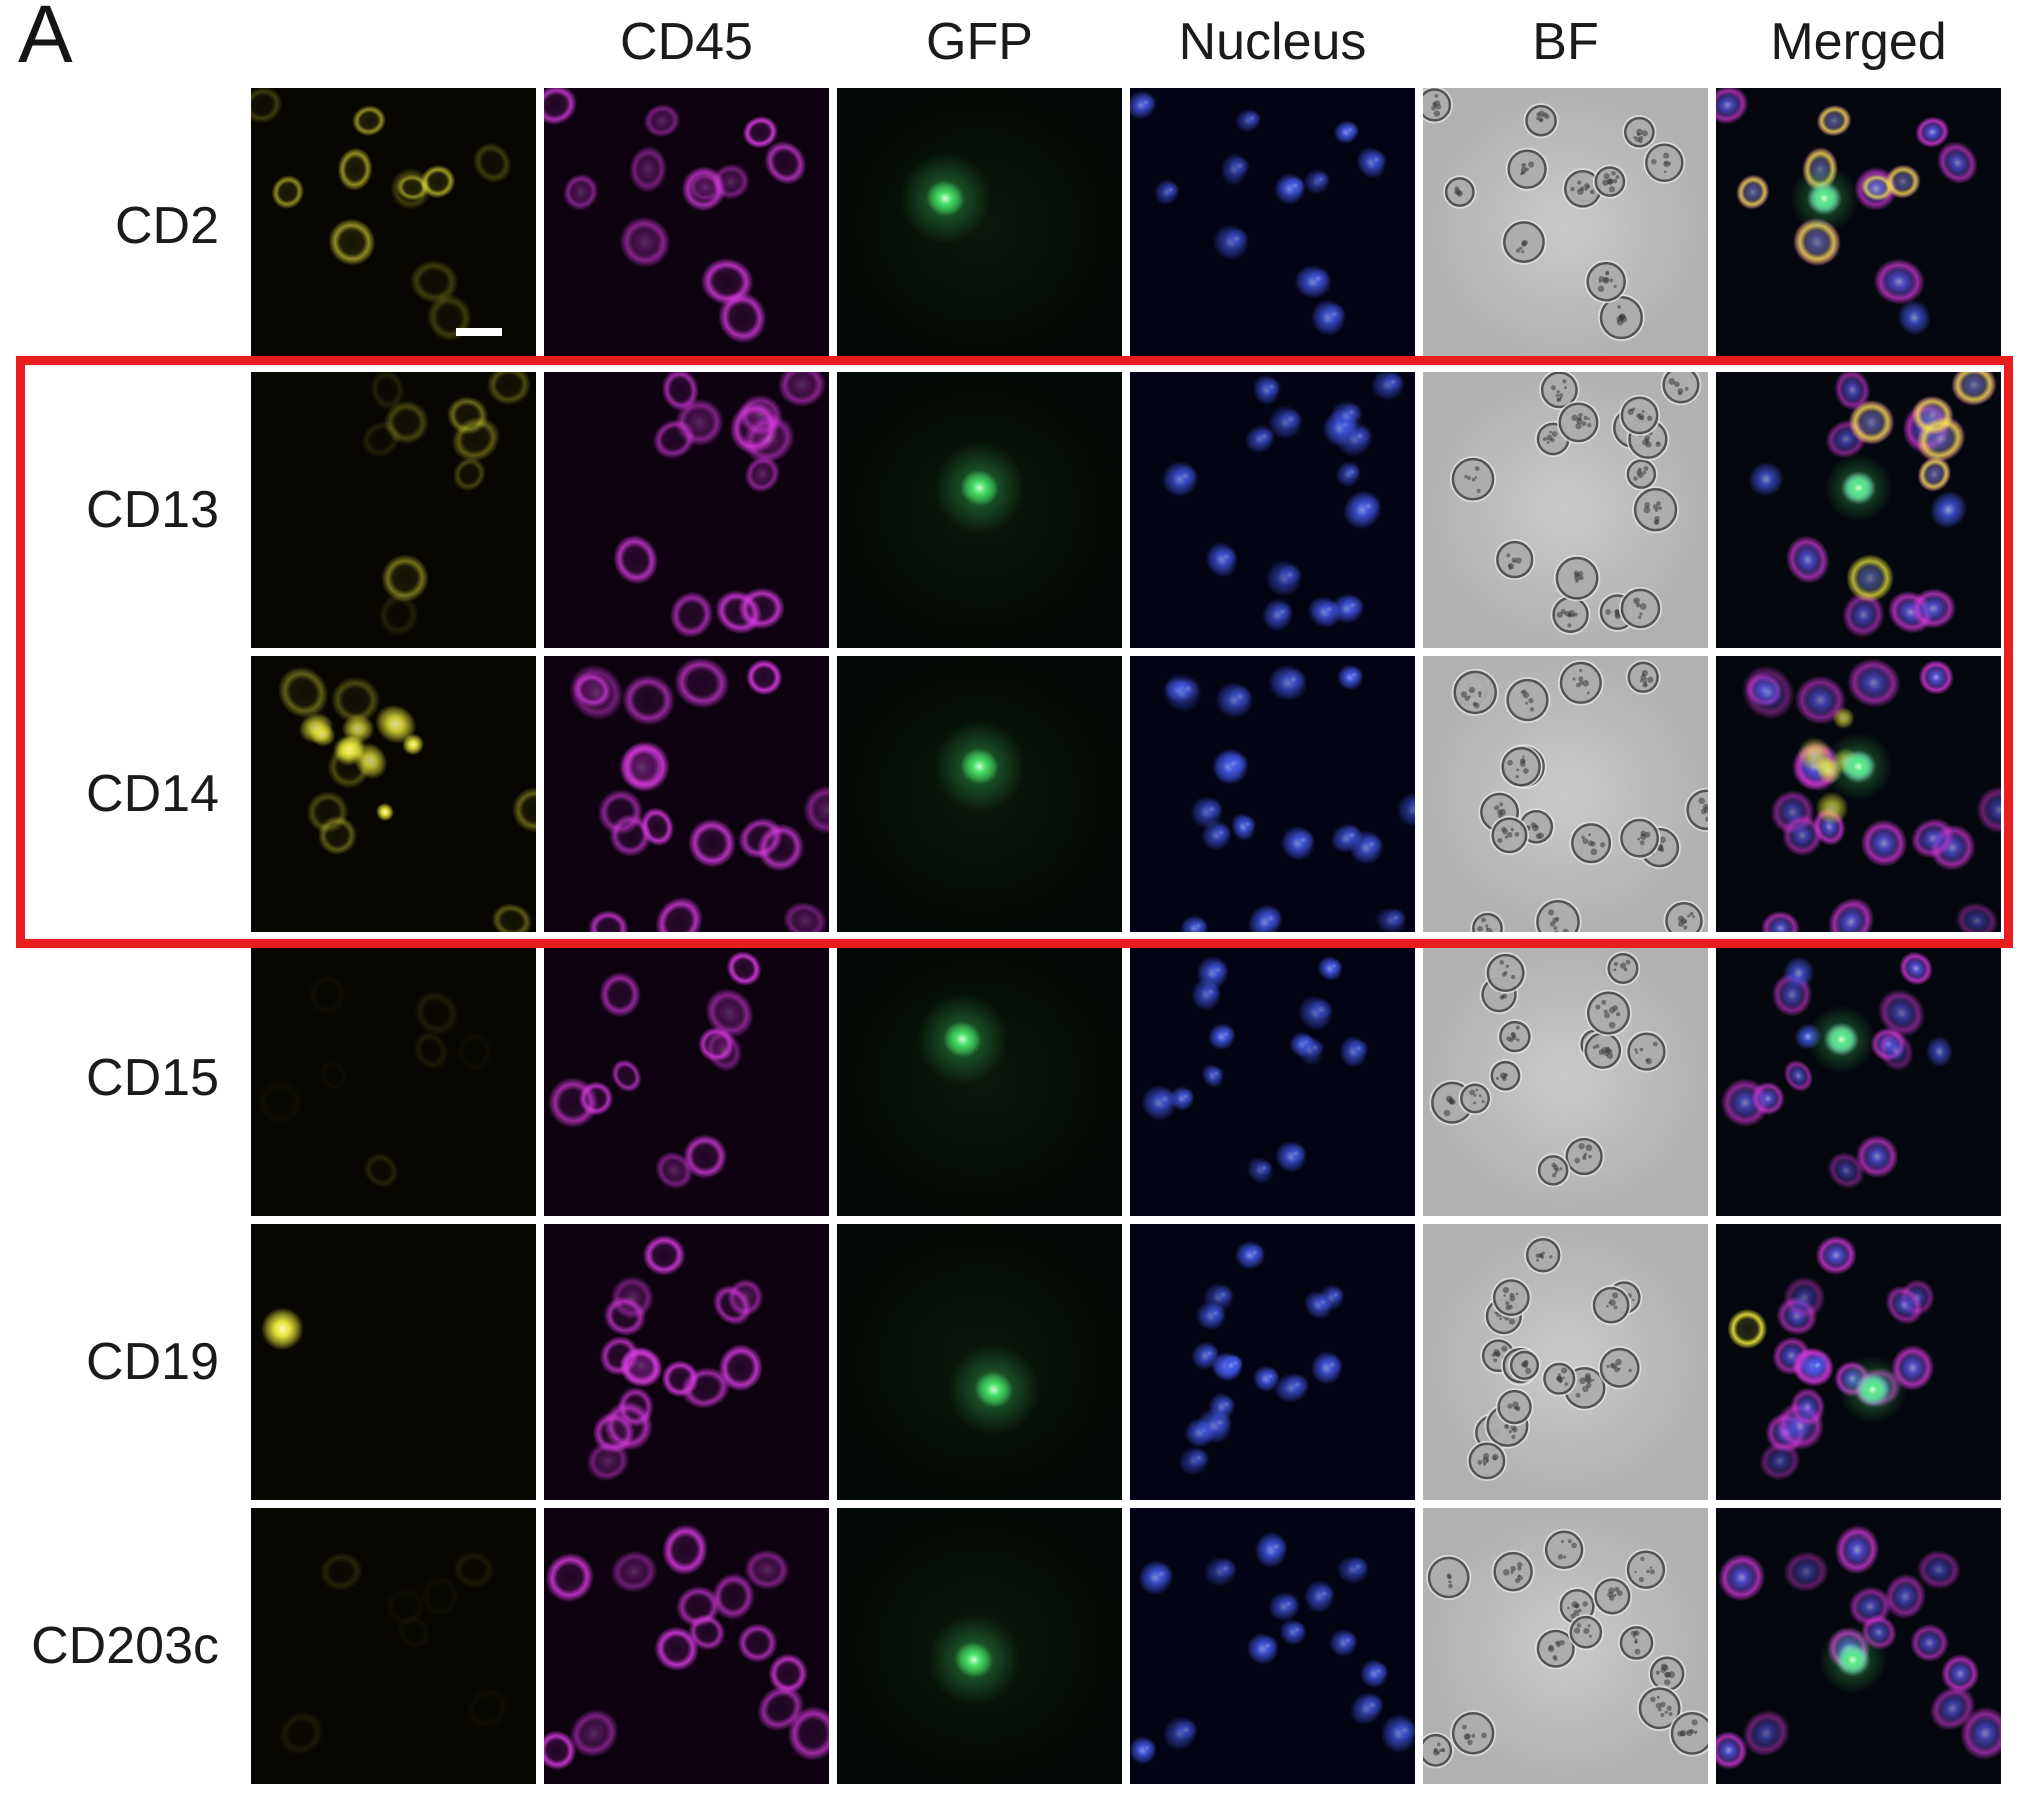 This screenshot has width=2031, height=1798. What do you see at coordinates (166, 226) in the screenshot?
I see `row-label-cd2: CD2` at bounding box center [166, 226].